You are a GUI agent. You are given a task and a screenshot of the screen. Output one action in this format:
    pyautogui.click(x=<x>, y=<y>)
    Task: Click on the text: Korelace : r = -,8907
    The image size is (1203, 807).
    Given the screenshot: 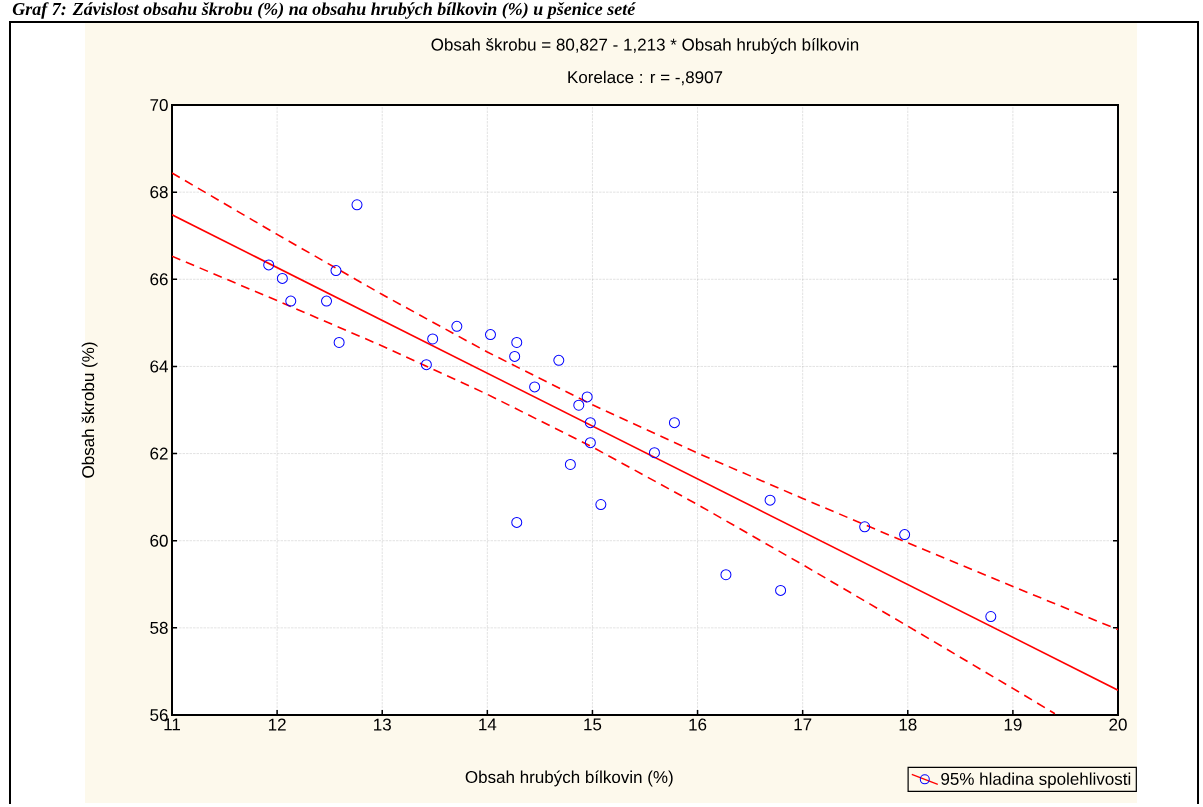 What is the action you would take?
    pyautogui.click(x=645, y=78)
    